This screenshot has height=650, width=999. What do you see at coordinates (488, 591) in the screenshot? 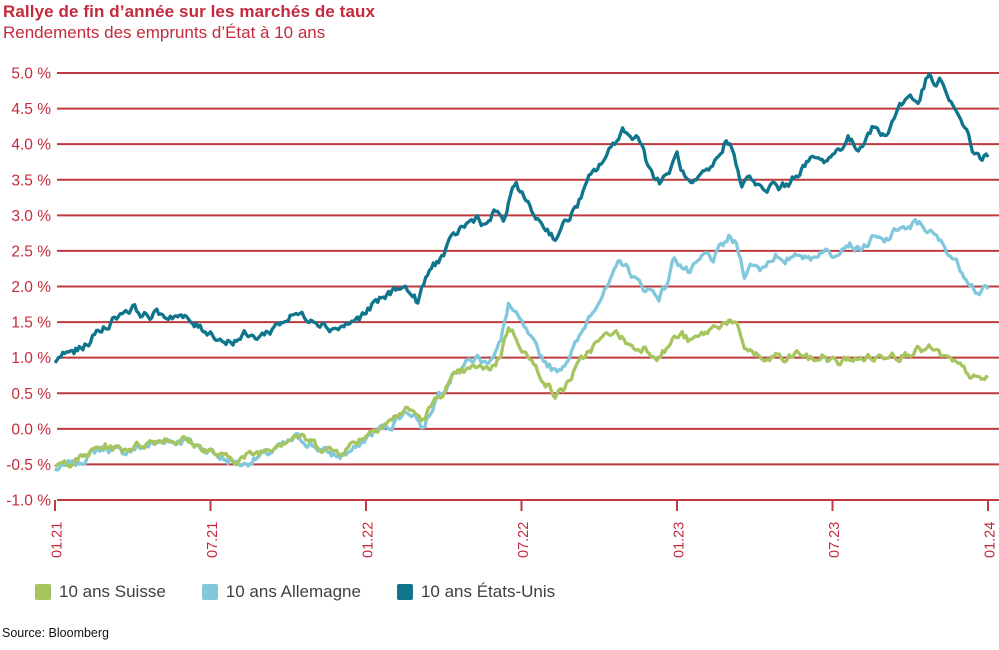
I see `legend-label-etats-unis: 10 ans États-Unis` at bounding box center [488, 591].